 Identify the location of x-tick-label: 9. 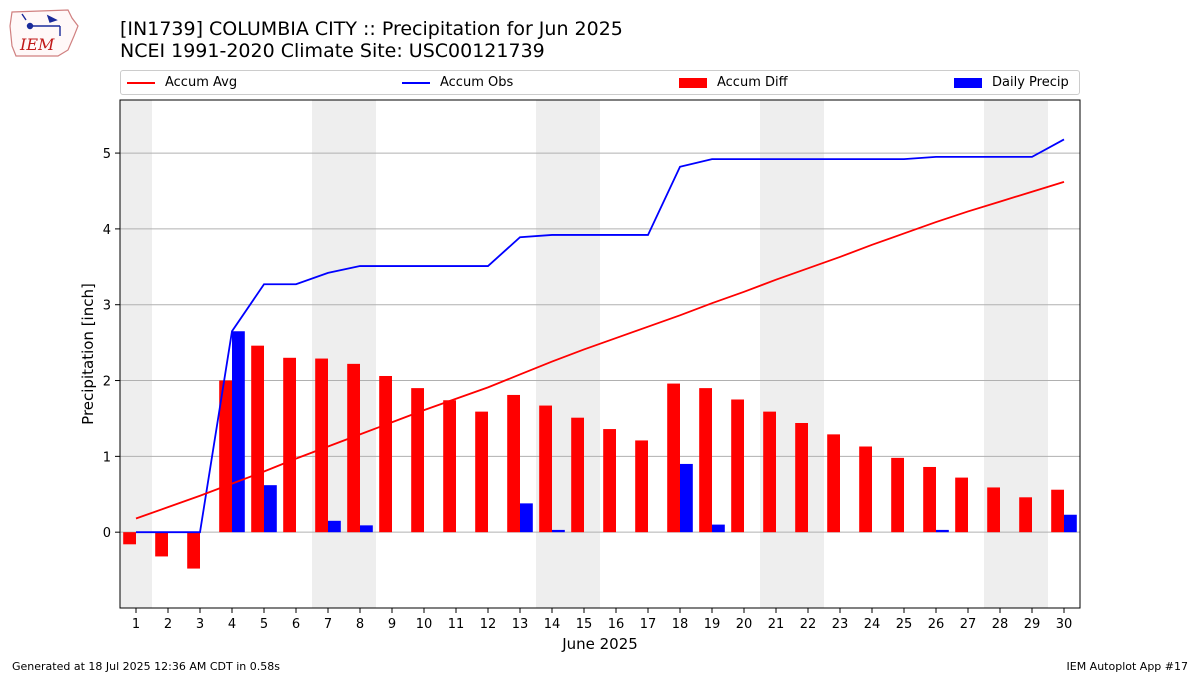
(392, 624).